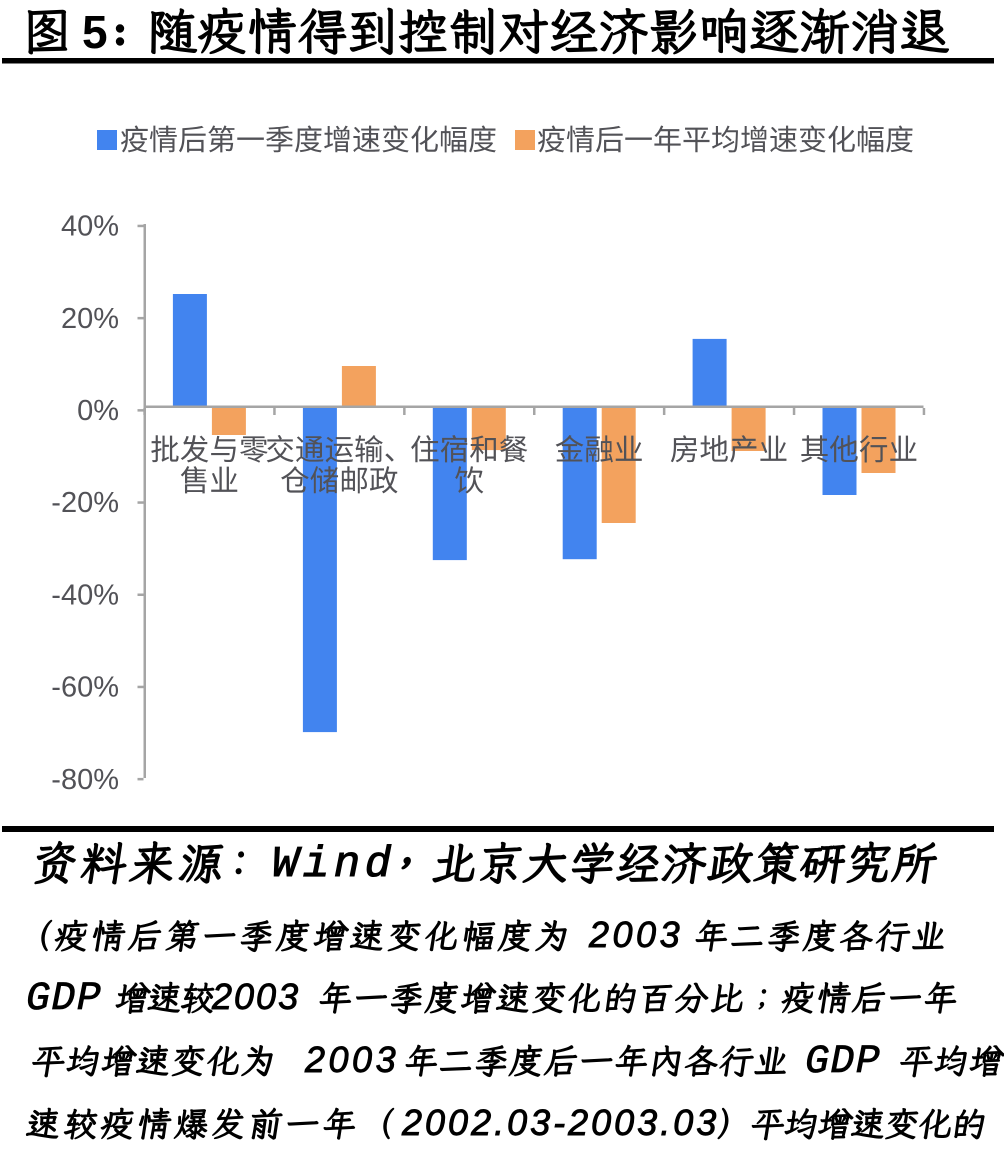 The image size is (1004, 1169). Describe the element at coordinates (85, 780) in the screenshot. I see `svg-text: -80%` at that location.